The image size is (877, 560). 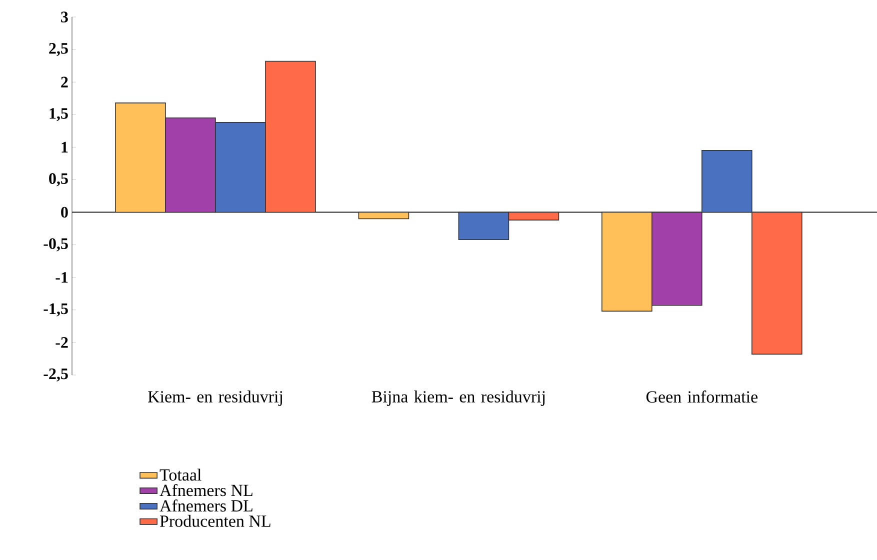 I want to click on bar, so click(x=384, y=216).